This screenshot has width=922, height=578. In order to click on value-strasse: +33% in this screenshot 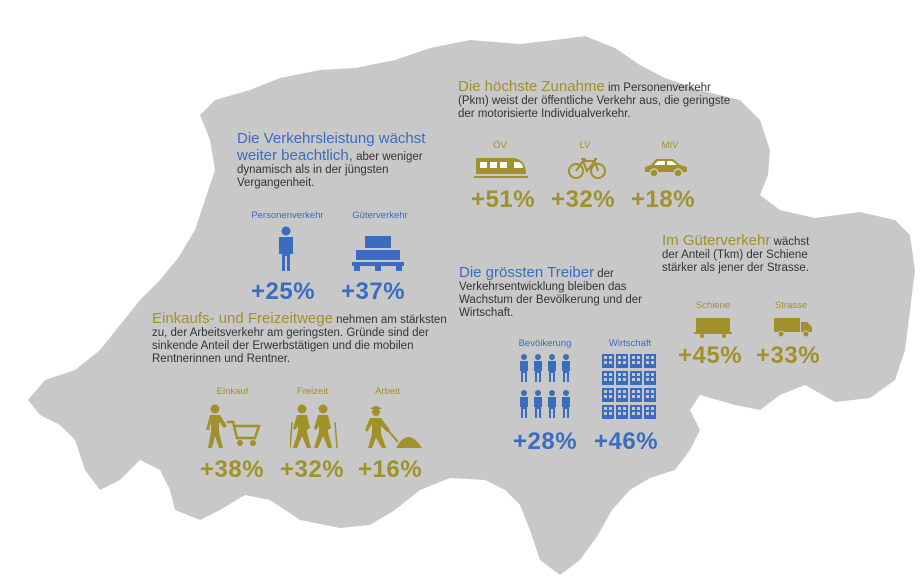, I will do `click(788, 355)`.